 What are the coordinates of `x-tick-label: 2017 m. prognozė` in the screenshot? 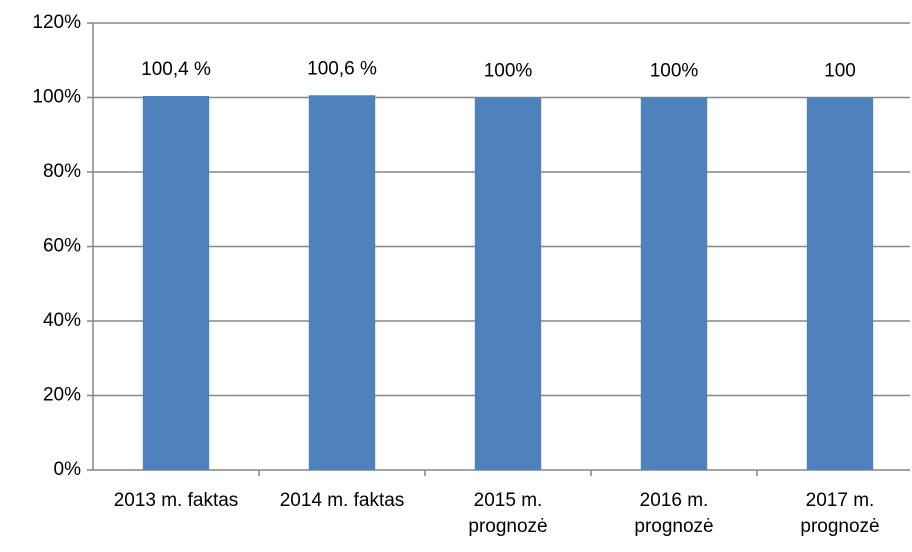 It's located at (840, 513).